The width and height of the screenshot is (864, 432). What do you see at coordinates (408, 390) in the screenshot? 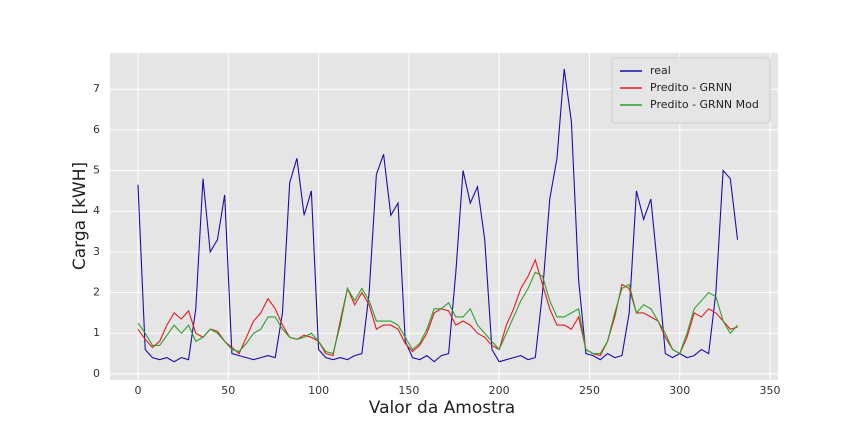
I see `x-tick-label: 150` at bounding box center [408, 390].